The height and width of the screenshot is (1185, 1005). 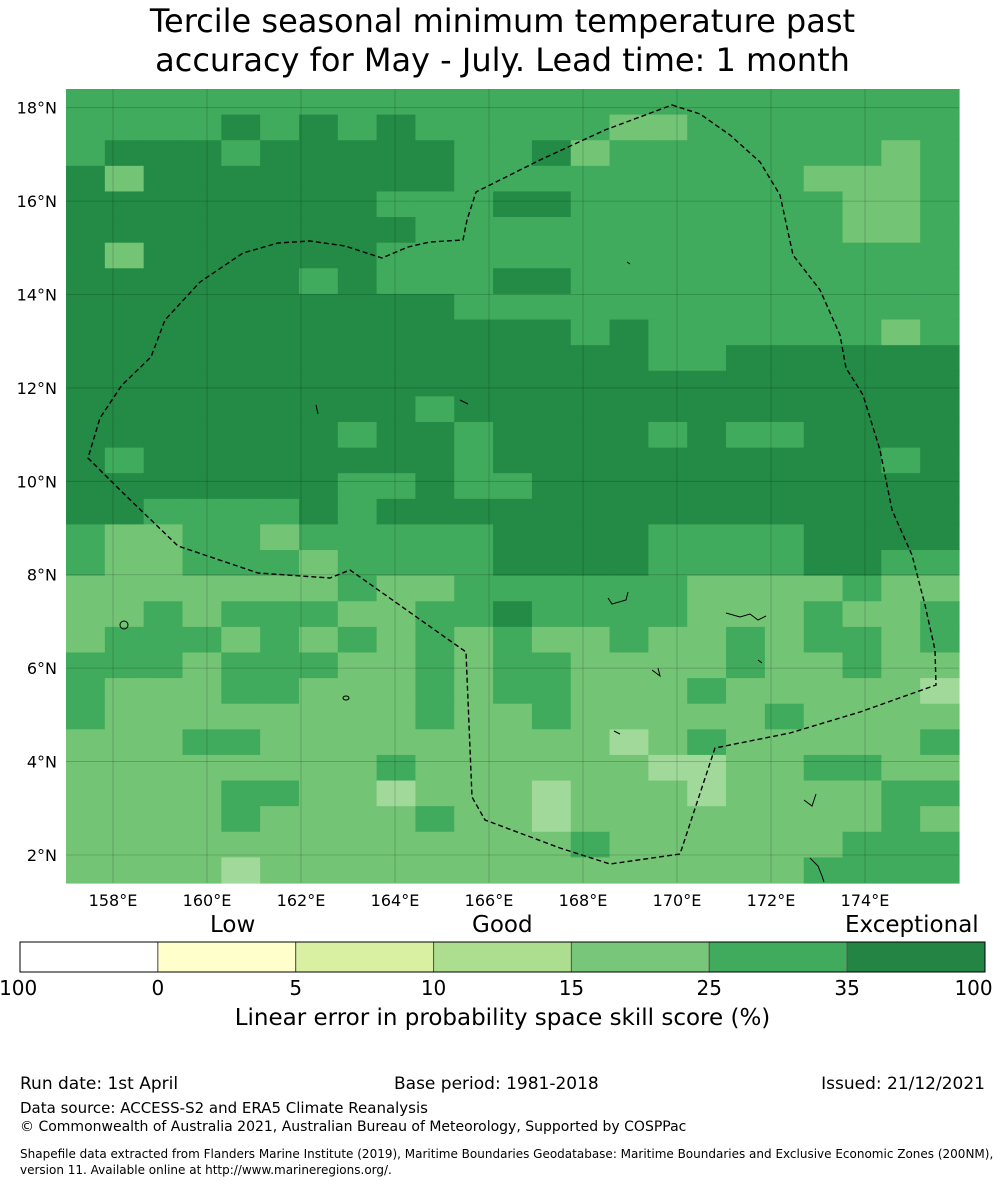 What do you see at coordinates (617, 732) in the screenshot?
I see `island` at bounding box center [617, 732].